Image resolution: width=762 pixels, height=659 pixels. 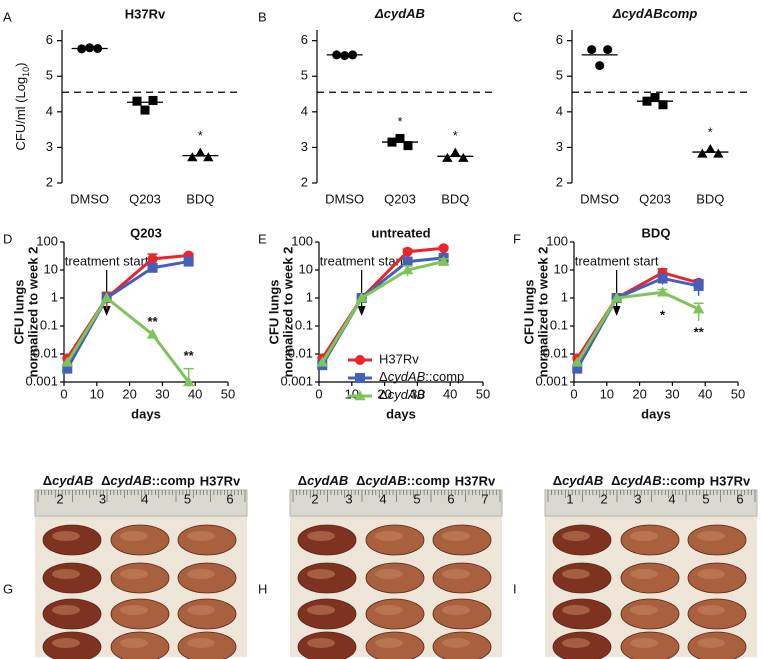 What do you see at coordinates (559, 39) in the screenshot?
I see `y-tick-label: 6` at bounding box center [559, 39].